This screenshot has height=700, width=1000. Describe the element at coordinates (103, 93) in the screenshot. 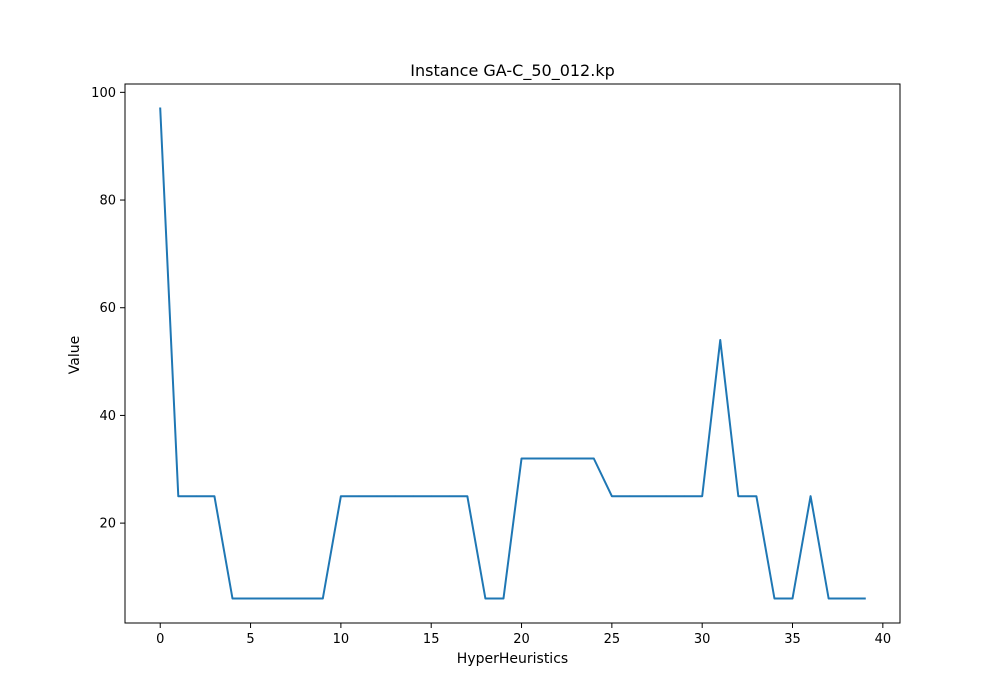

I see `y-tick-label: 100` at that location.